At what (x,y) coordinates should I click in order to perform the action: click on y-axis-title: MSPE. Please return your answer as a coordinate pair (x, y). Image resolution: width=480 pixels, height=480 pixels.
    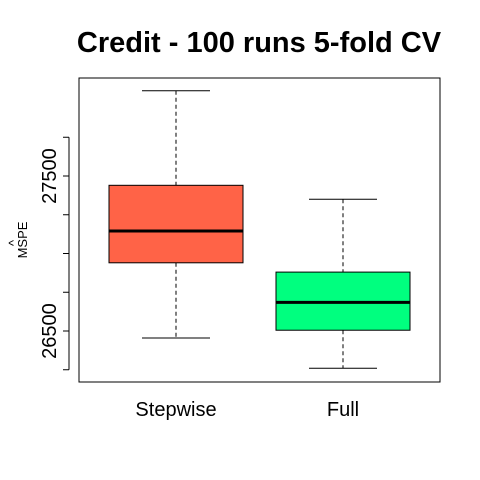
    Looking at the image, I should click on (22, 239).